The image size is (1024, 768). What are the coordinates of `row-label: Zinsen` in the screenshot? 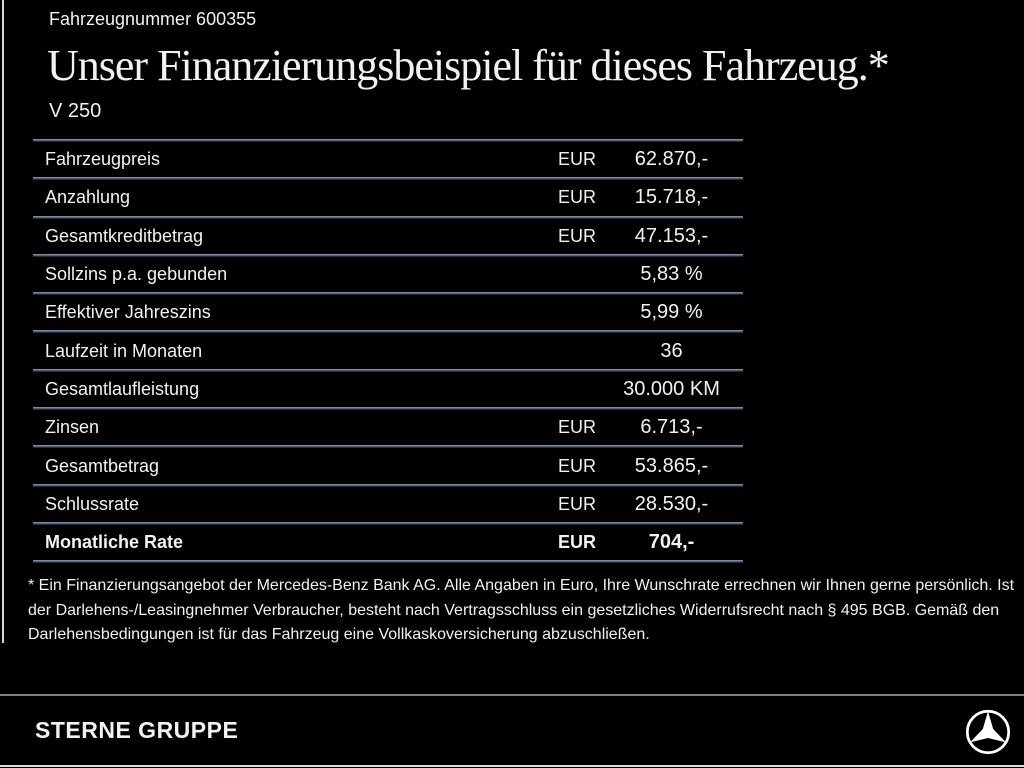 It's located at (72, 427).